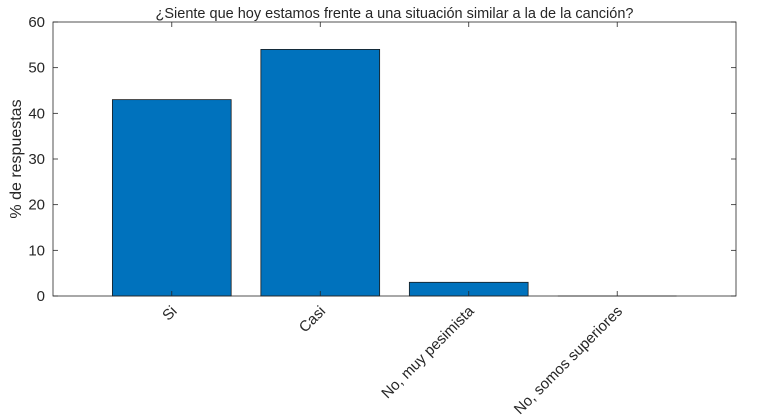 The height and width of the screenshot is (418, 765). I want to click on y-tick-label-60: 60, so click(36, 22).